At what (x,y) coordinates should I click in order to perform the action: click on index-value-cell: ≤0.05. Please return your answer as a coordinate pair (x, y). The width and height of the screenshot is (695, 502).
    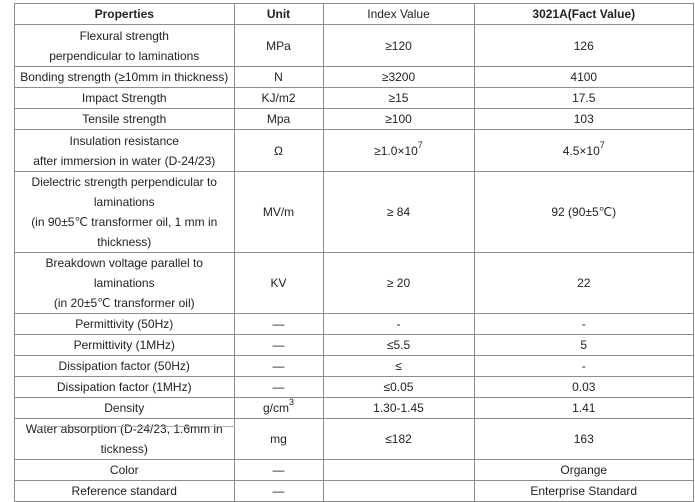
    Looking at the image, I should click on (398, 387).